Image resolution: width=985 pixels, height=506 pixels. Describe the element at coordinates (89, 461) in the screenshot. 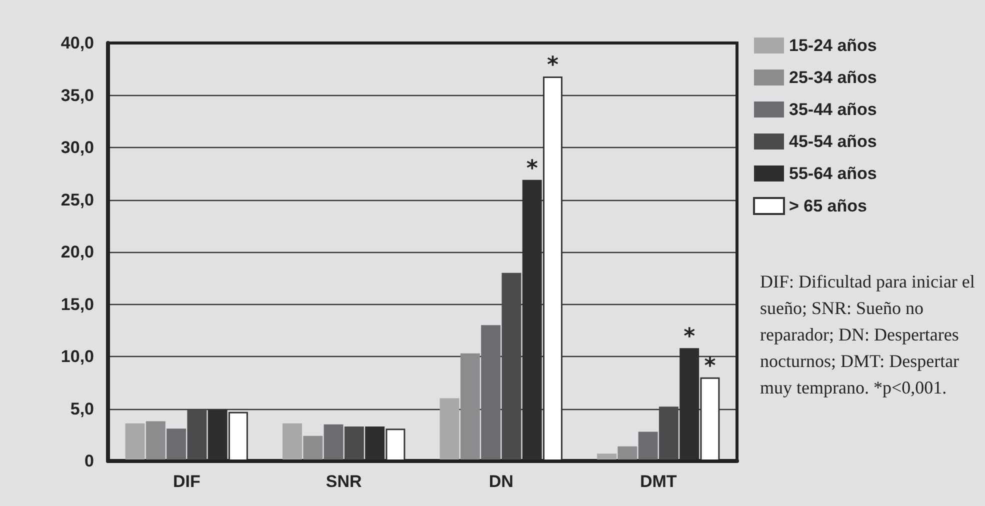

I see `y-tick-label: 0` at that location.